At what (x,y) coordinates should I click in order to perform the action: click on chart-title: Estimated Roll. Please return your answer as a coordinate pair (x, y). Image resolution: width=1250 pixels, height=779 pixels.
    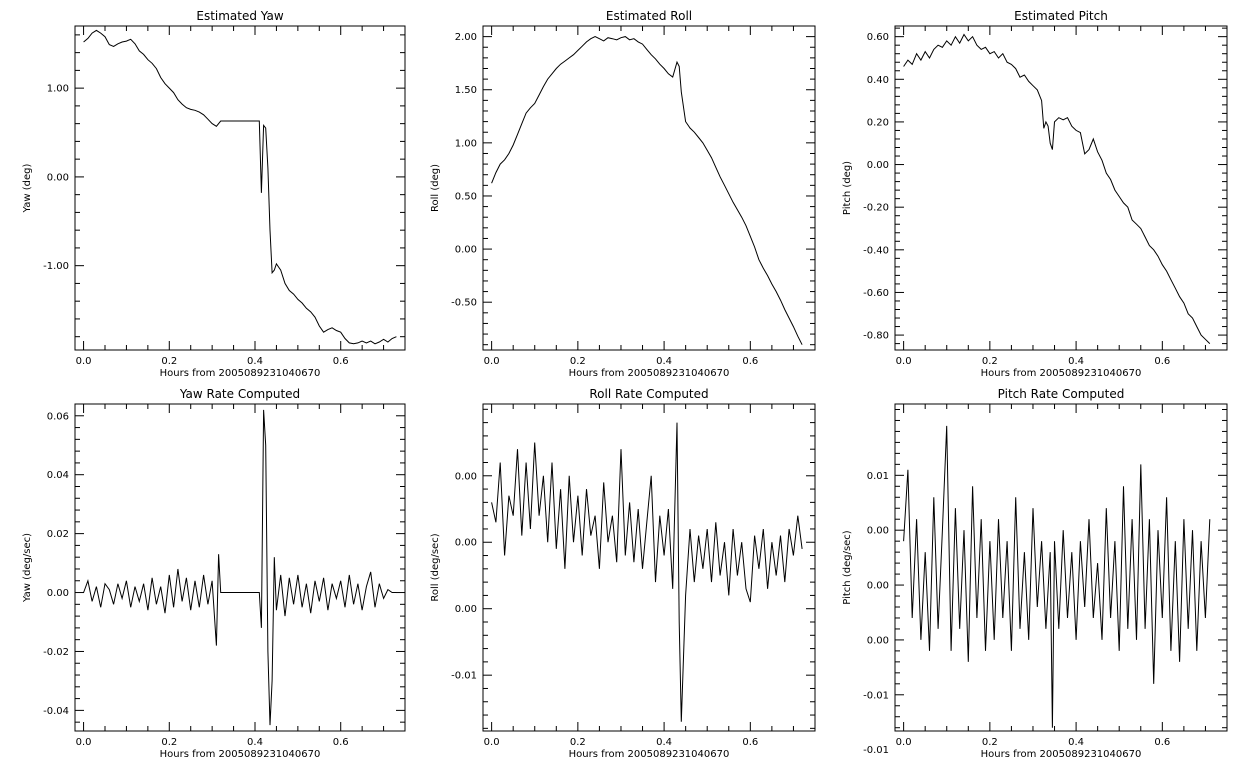
    Looking at the image, I should click on (649, 16).